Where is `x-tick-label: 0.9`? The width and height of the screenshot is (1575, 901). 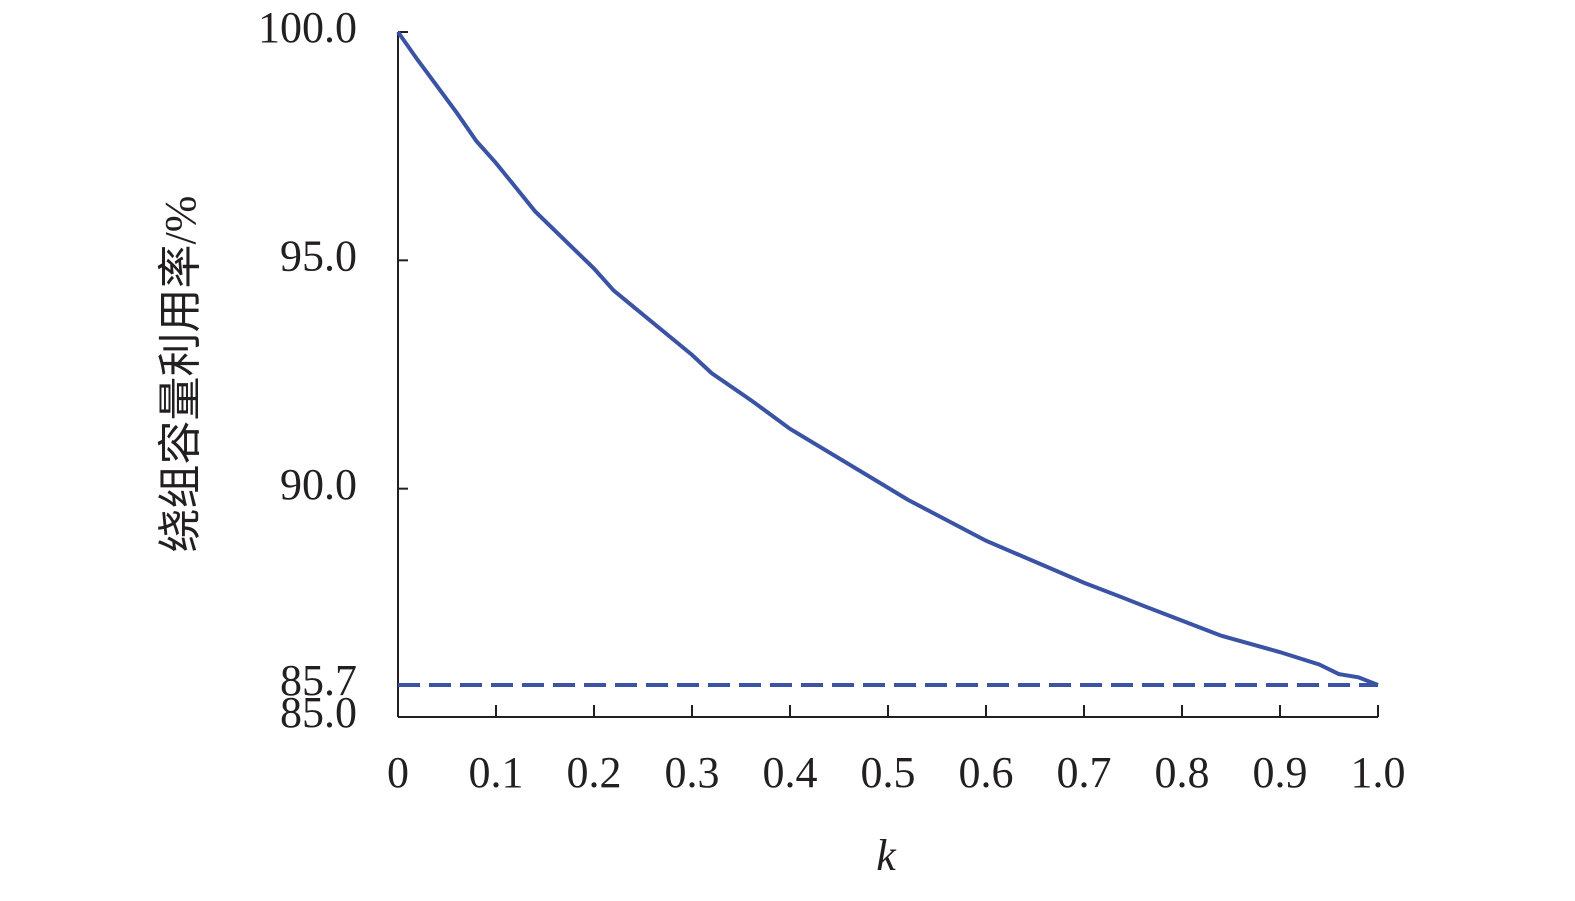
x-tick-label: 0.9 is located at coordinates (1280, 772).